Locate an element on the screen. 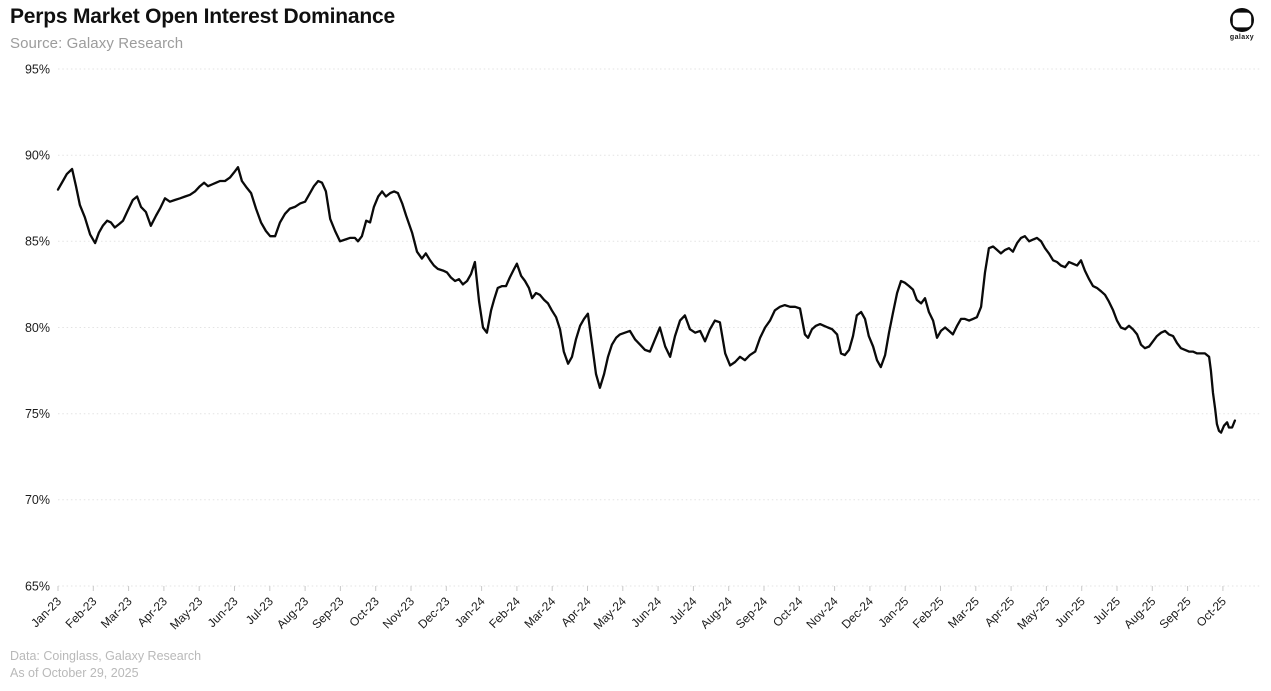 This screenshot has width=1271, height=691. x-axis-tick-label: Aug-23 is located at coordinates (292, 612).